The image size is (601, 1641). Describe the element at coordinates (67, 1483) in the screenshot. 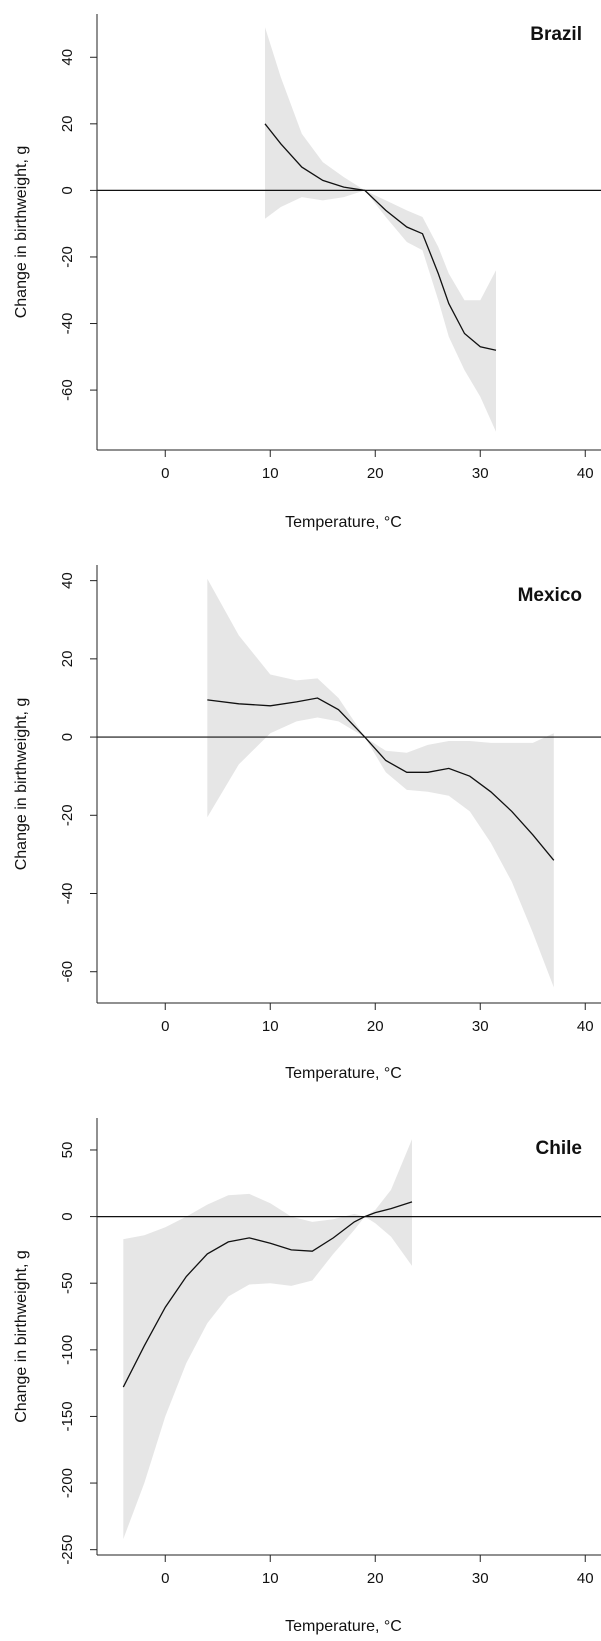

I see `y-tick-label: -200` at that location.